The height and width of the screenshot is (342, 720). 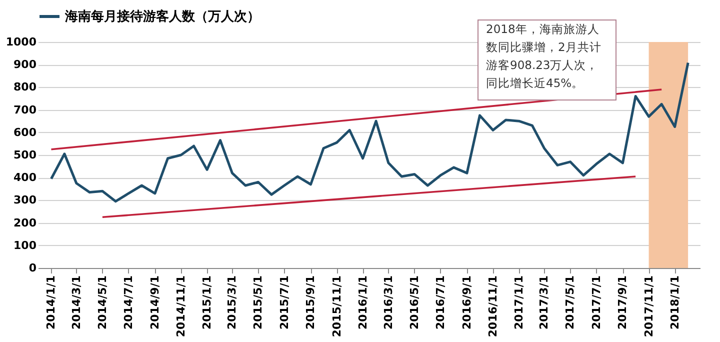 I want to click on x-tick-label: 2016/5/1, so click(x=414, y=303).